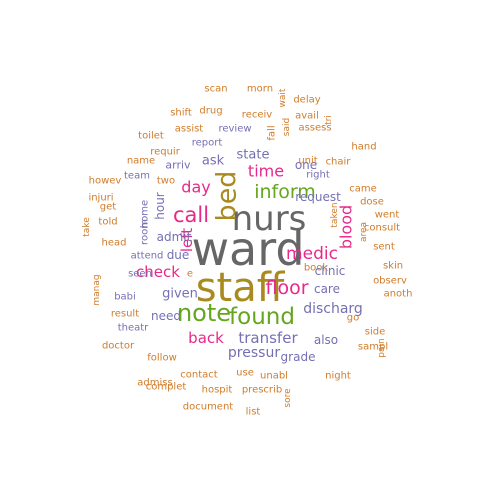 Image resolution: width=500 pixels, height=500 pixels. I want to click on word-book: book, so click(316, 268).